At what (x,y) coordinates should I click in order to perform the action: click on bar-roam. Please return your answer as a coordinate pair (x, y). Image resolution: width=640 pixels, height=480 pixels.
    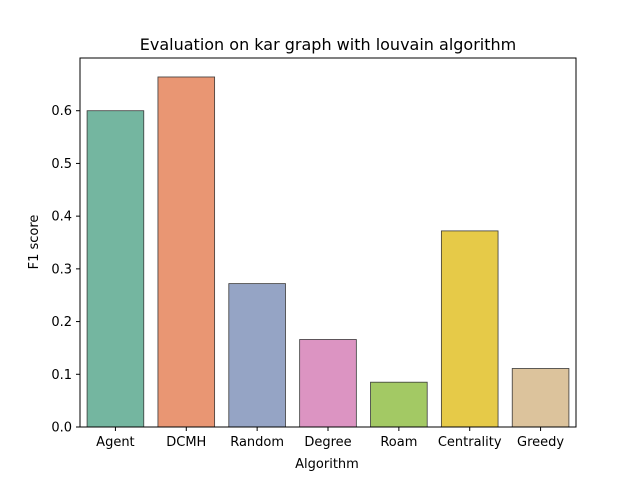
    Looking at the image, I should click on (399, 404).